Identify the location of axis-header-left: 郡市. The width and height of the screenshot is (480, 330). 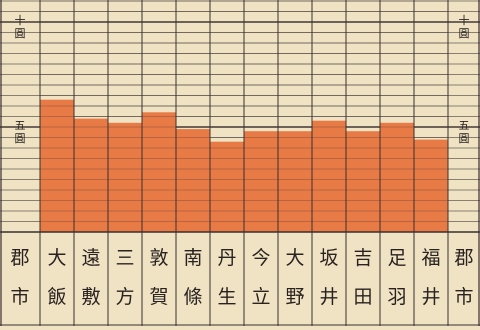
(19, 277).